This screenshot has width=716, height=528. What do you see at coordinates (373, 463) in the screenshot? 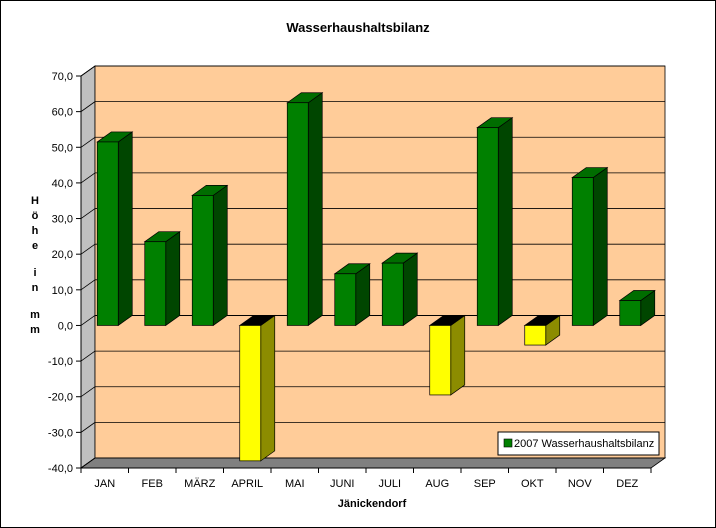
I see `floor` at bounding box center [373, 463].